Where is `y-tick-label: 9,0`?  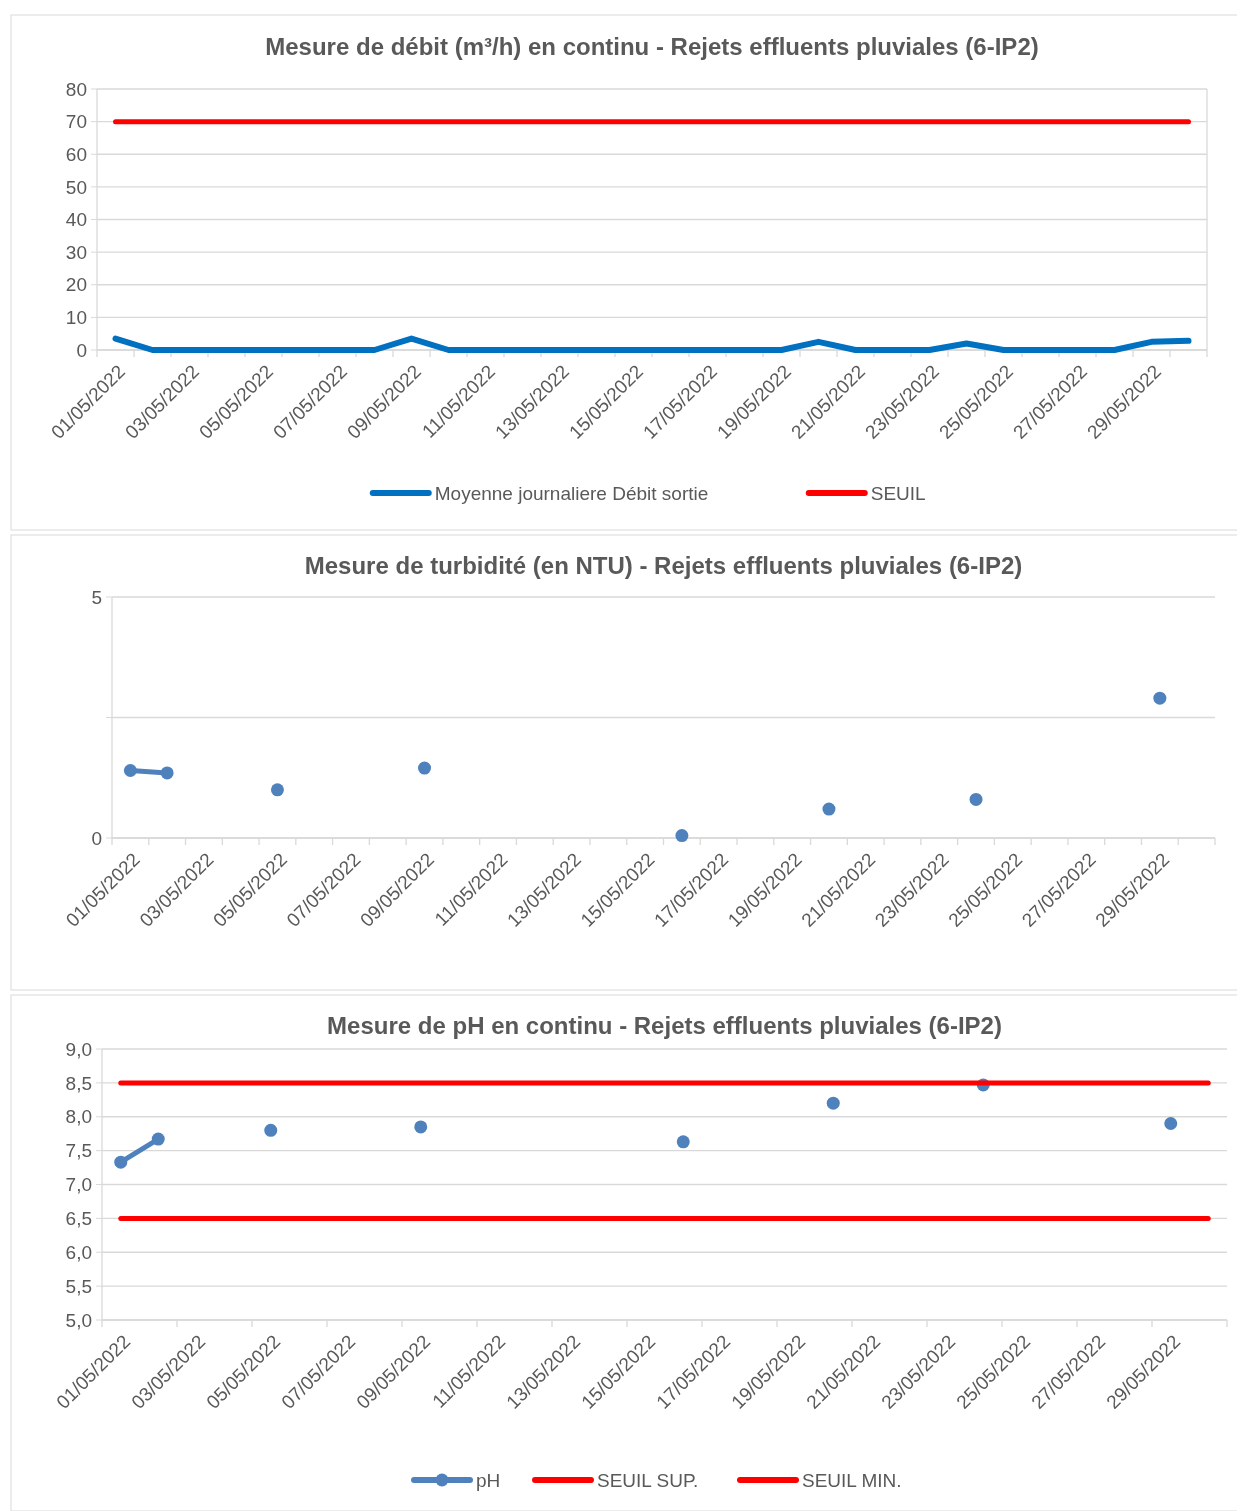 y-tick-label: 9,0 is located at coordinates (78, 1049).